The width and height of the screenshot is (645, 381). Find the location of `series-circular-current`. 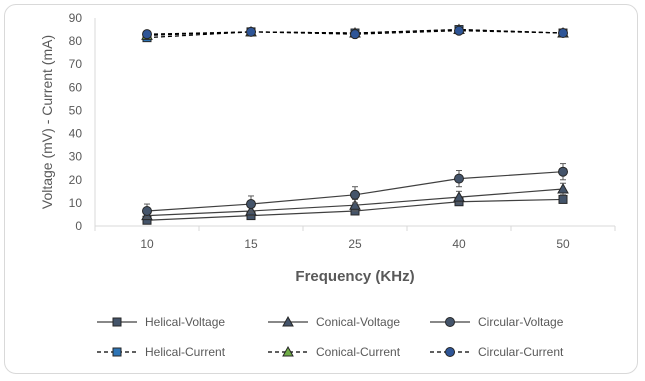

series-circular-current is located at coordinates (355, 32).